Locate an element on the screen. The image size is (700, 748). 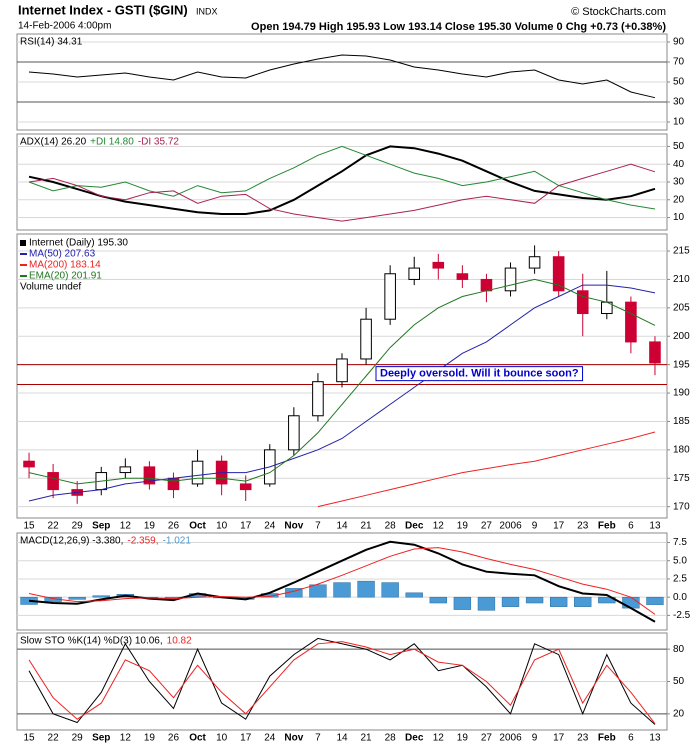
x-tick-label: 23 is located at coordinates (583, 526).